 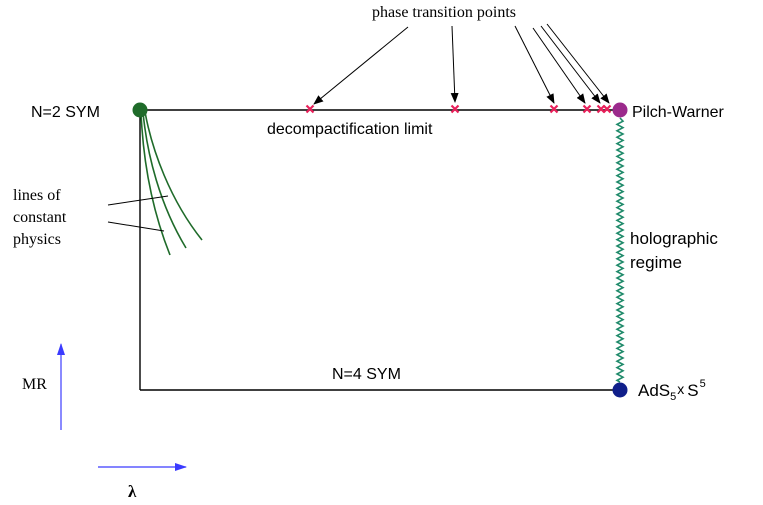 What do you see at coordinates (678, 112) in the screenshot?
I see `pilch-warner-label: Pilch-Warner` at bounding box center [678, 112].